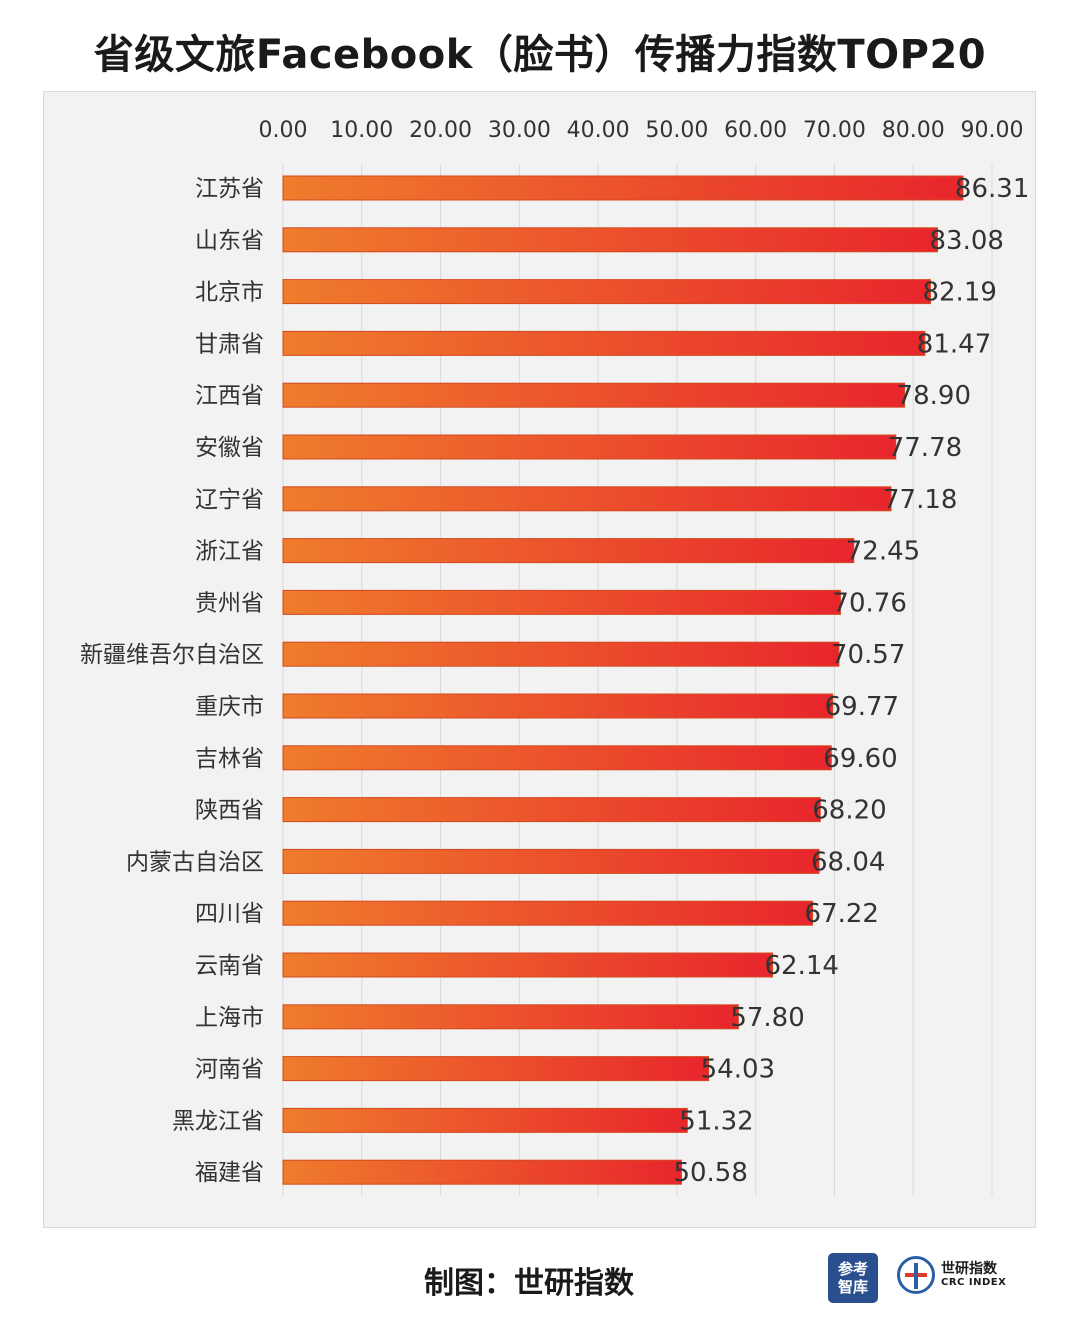  What do you see at coordinates (849, 811) in the screenshot?
I see `value-label: 68.20` at bounding box center [849, 811].